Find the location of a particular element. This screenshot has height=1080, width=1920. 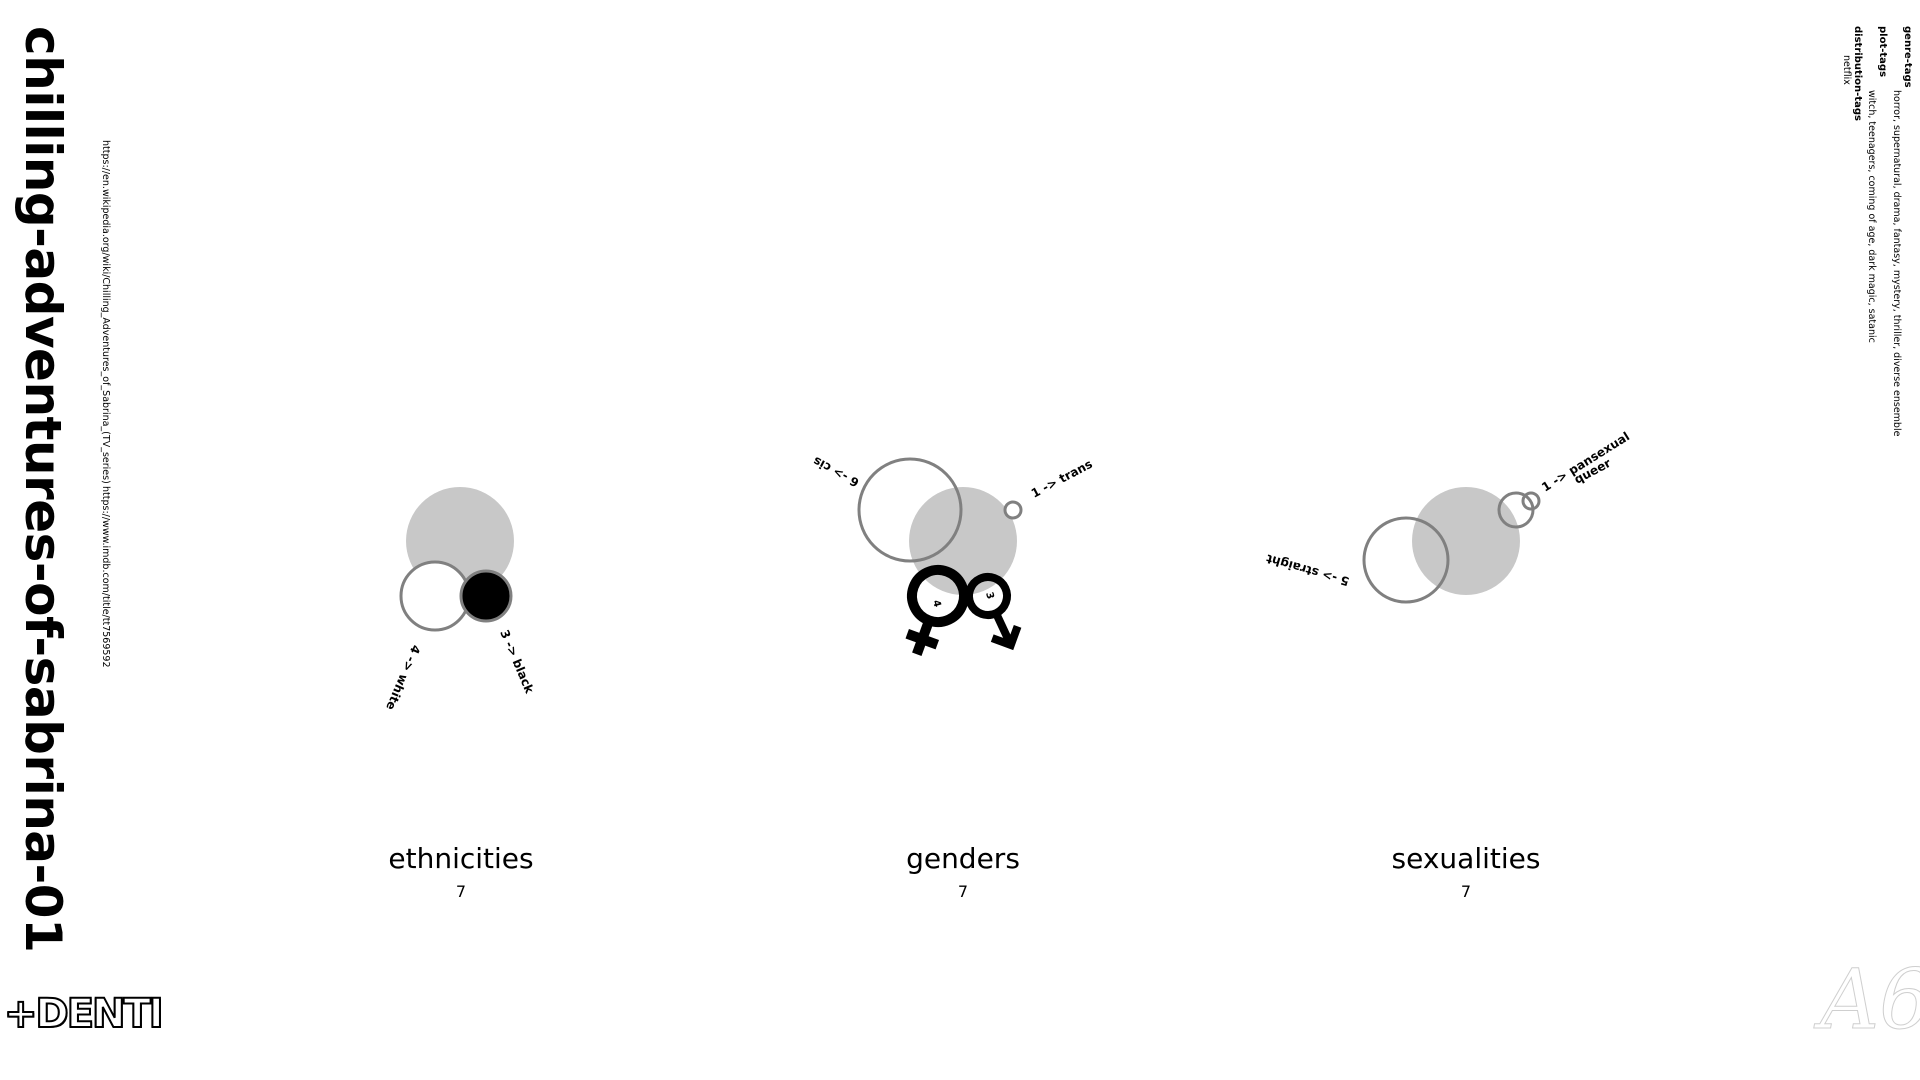

ethnicities-count: 7 is located at coordinates (461, 891).